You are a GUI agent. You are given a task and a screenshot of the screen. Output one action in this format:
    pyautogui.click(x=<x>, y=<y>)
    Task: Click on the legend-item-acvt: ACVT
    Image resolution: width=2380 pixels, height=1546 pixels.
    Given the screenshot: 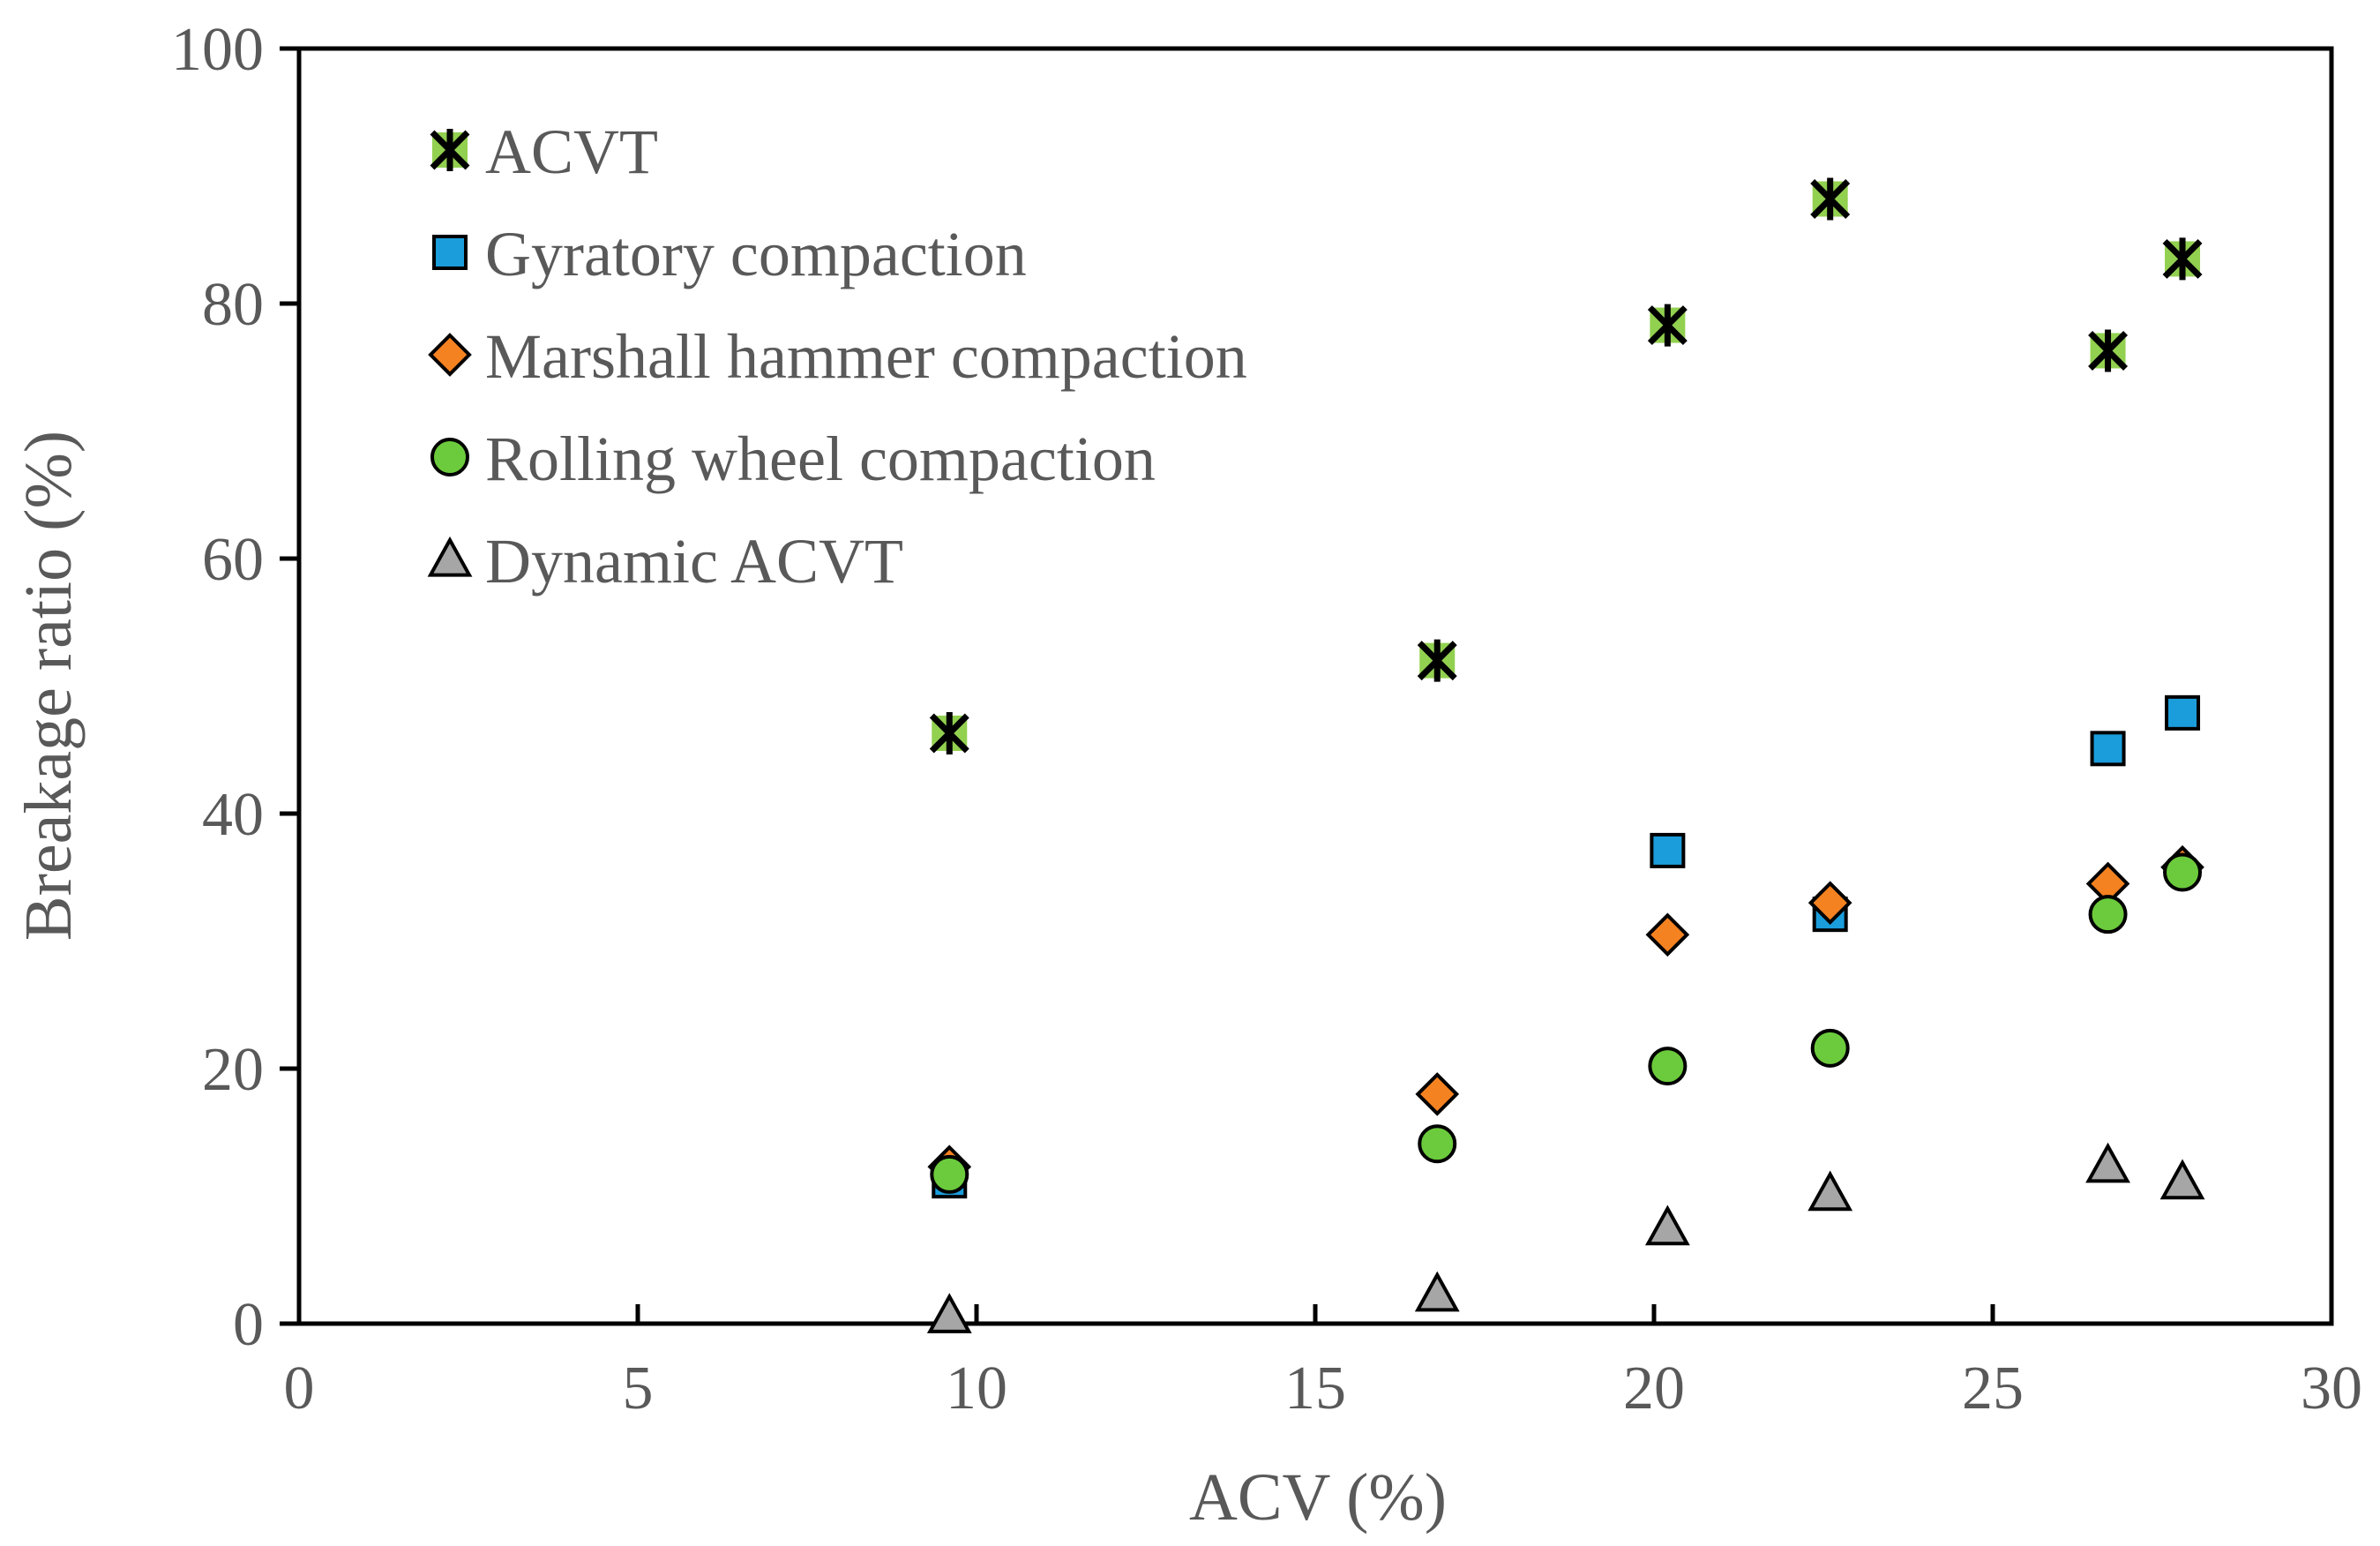 What is the action you would take?
    pyautogui.click(x=544, y=151)
    